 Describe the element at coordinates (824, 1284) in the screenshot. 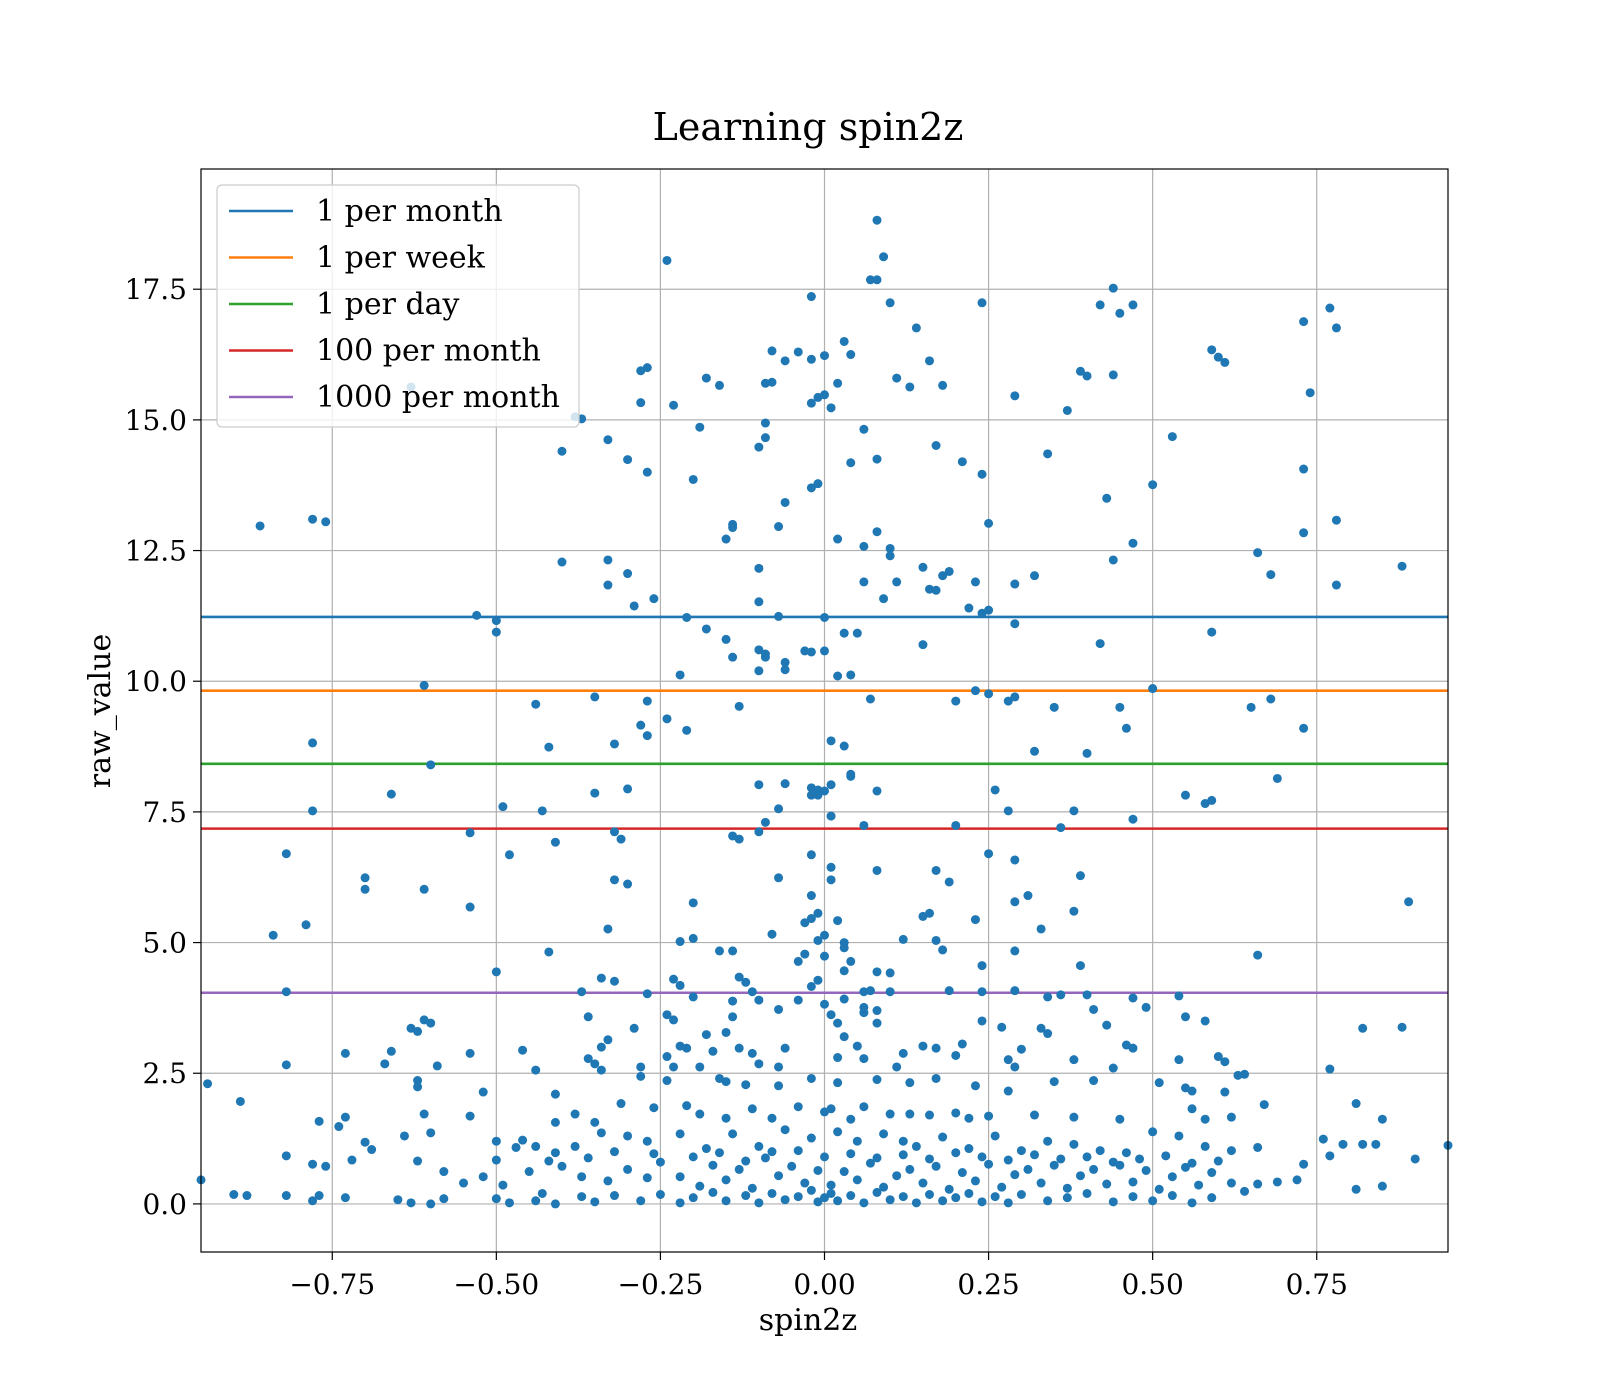

I see `x-tick-label: 0.00` at that location.